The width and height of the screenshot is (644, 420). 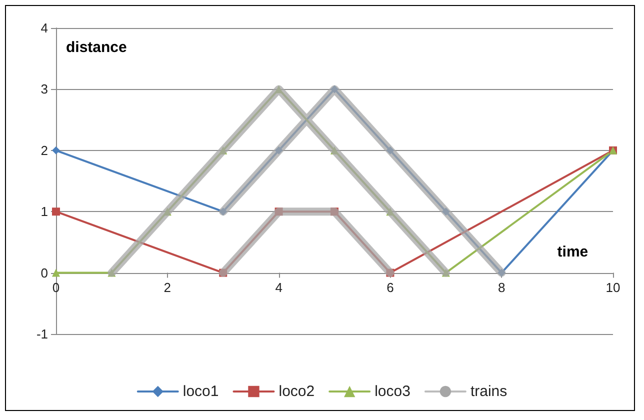 What do you see at coordinates (44, 28) in the screenshot?
I see `y-tick-label: 4` at bounding box center [44, 28].